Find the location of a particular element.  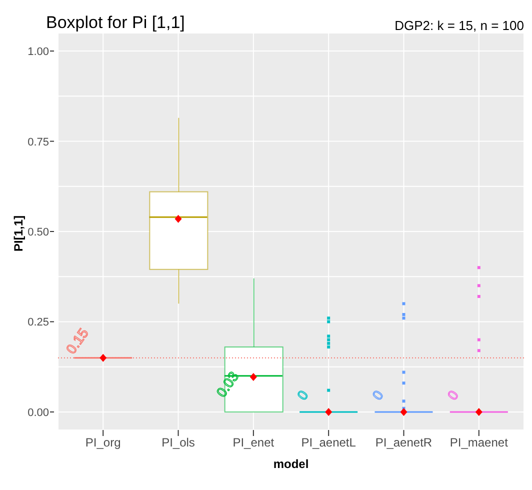

y-tick-label: 0.75 is located at coordinates (38, 142).